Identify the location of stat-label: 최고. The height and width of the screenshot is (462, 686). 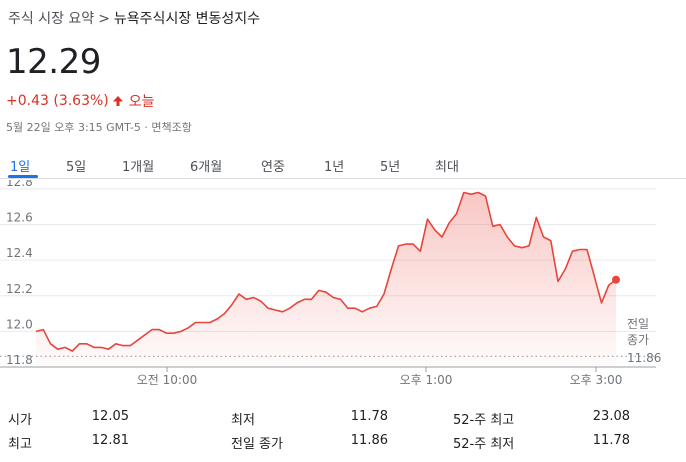
(20, 444).